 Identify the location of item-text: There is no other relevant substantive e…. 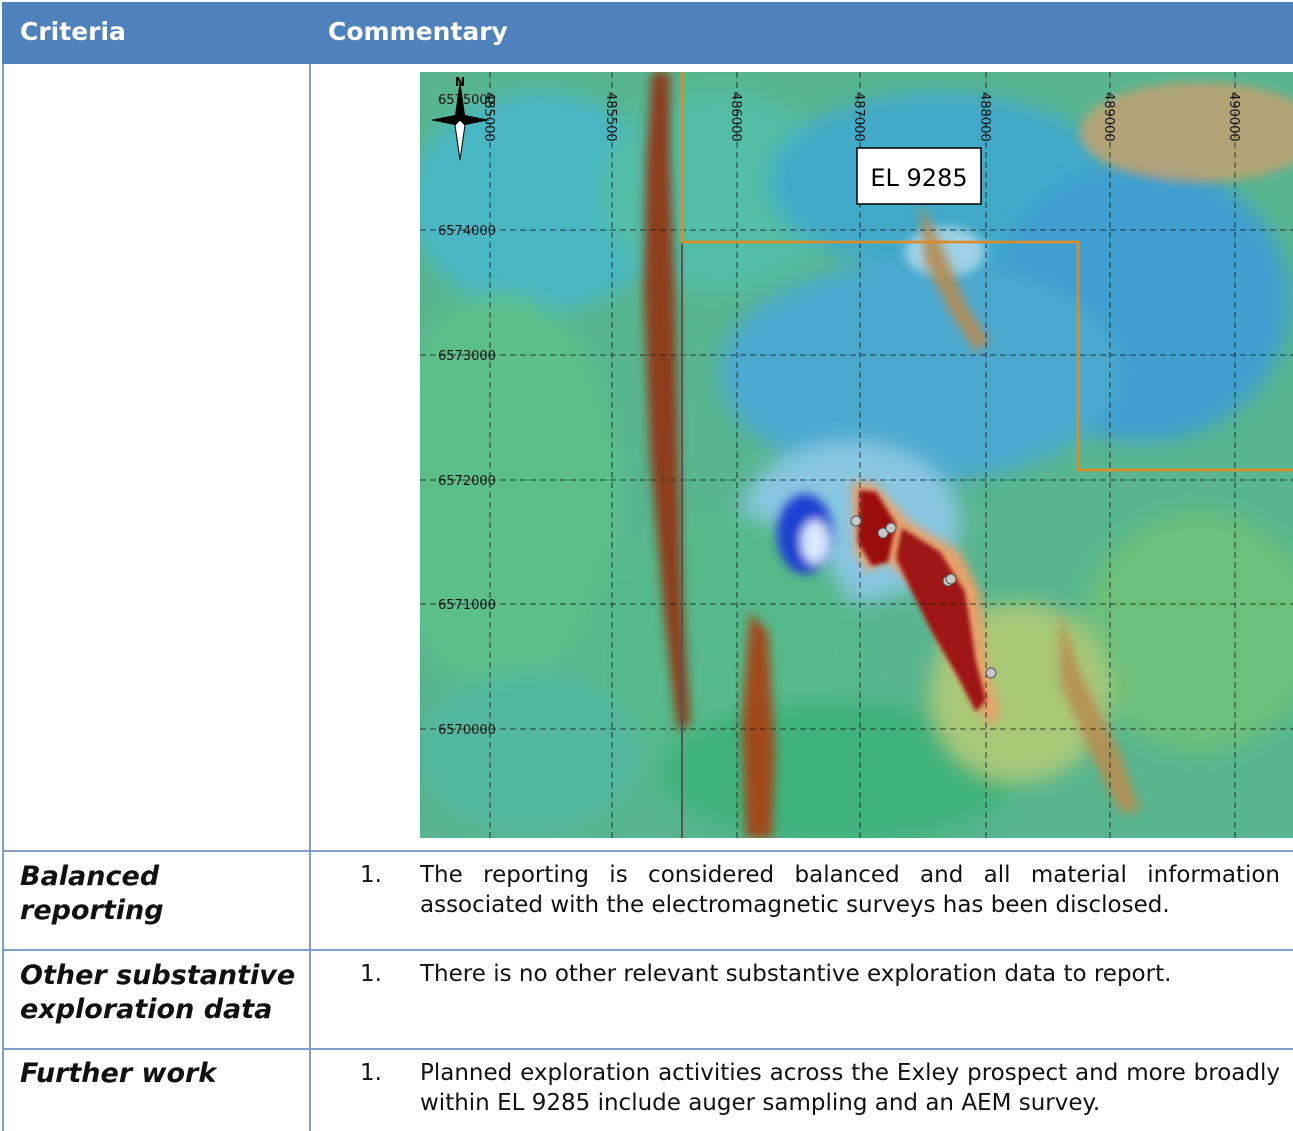
(796, 974).